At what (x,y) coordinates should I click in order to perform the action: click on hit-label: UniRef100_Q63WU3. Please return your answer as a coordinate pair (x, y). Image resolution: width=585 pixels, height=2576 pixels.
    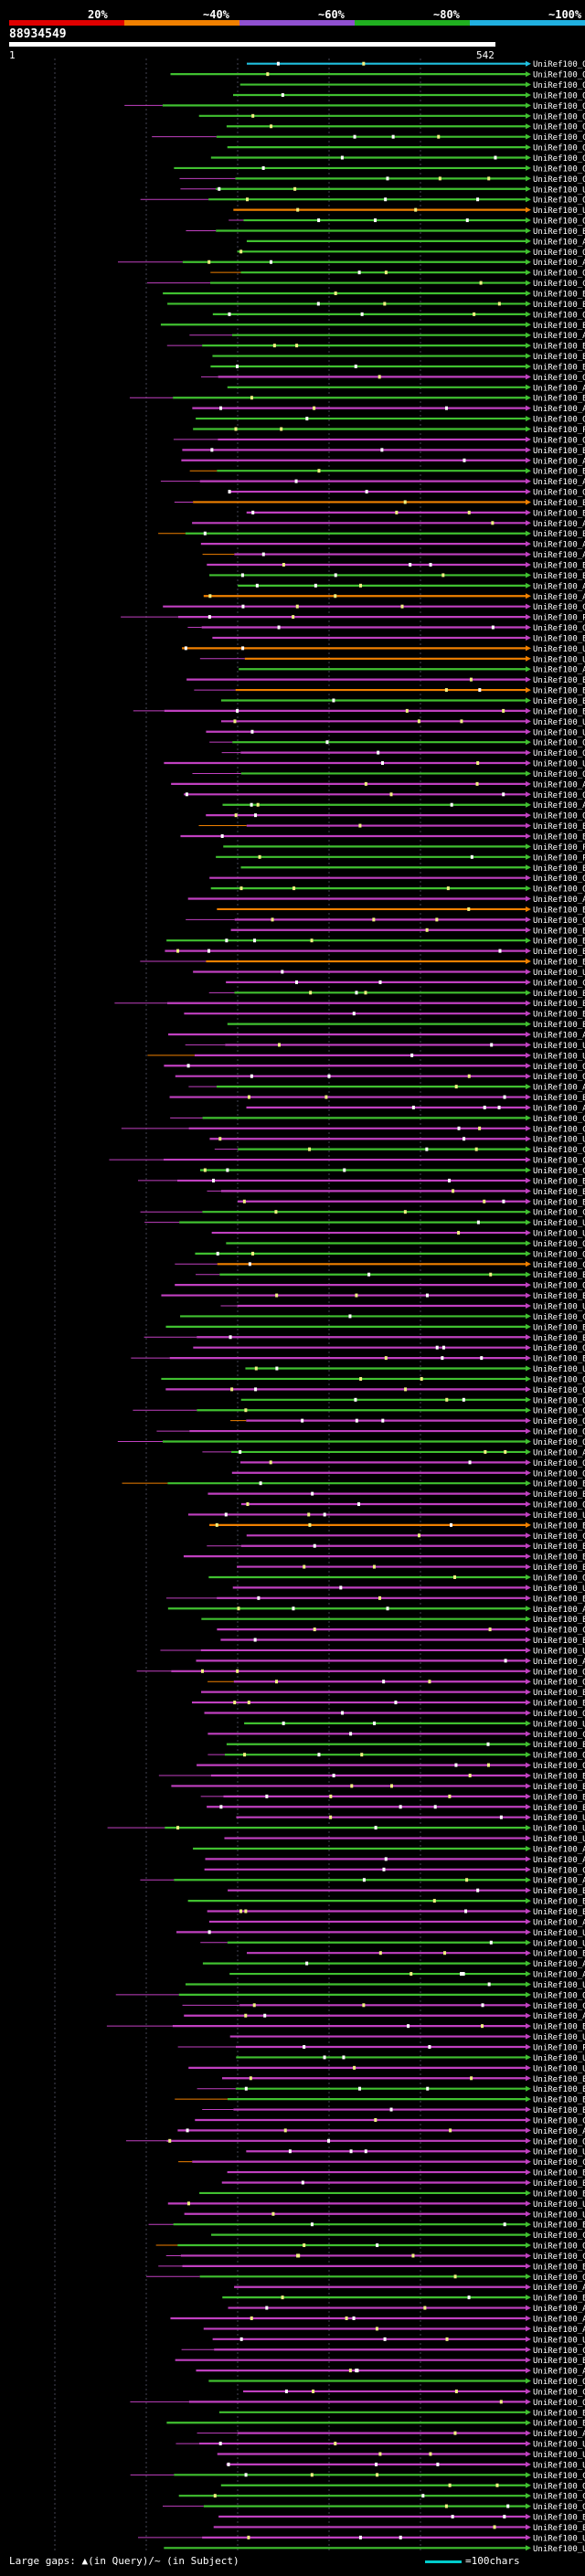
    Looking at the image, I should click on (559, 1286).